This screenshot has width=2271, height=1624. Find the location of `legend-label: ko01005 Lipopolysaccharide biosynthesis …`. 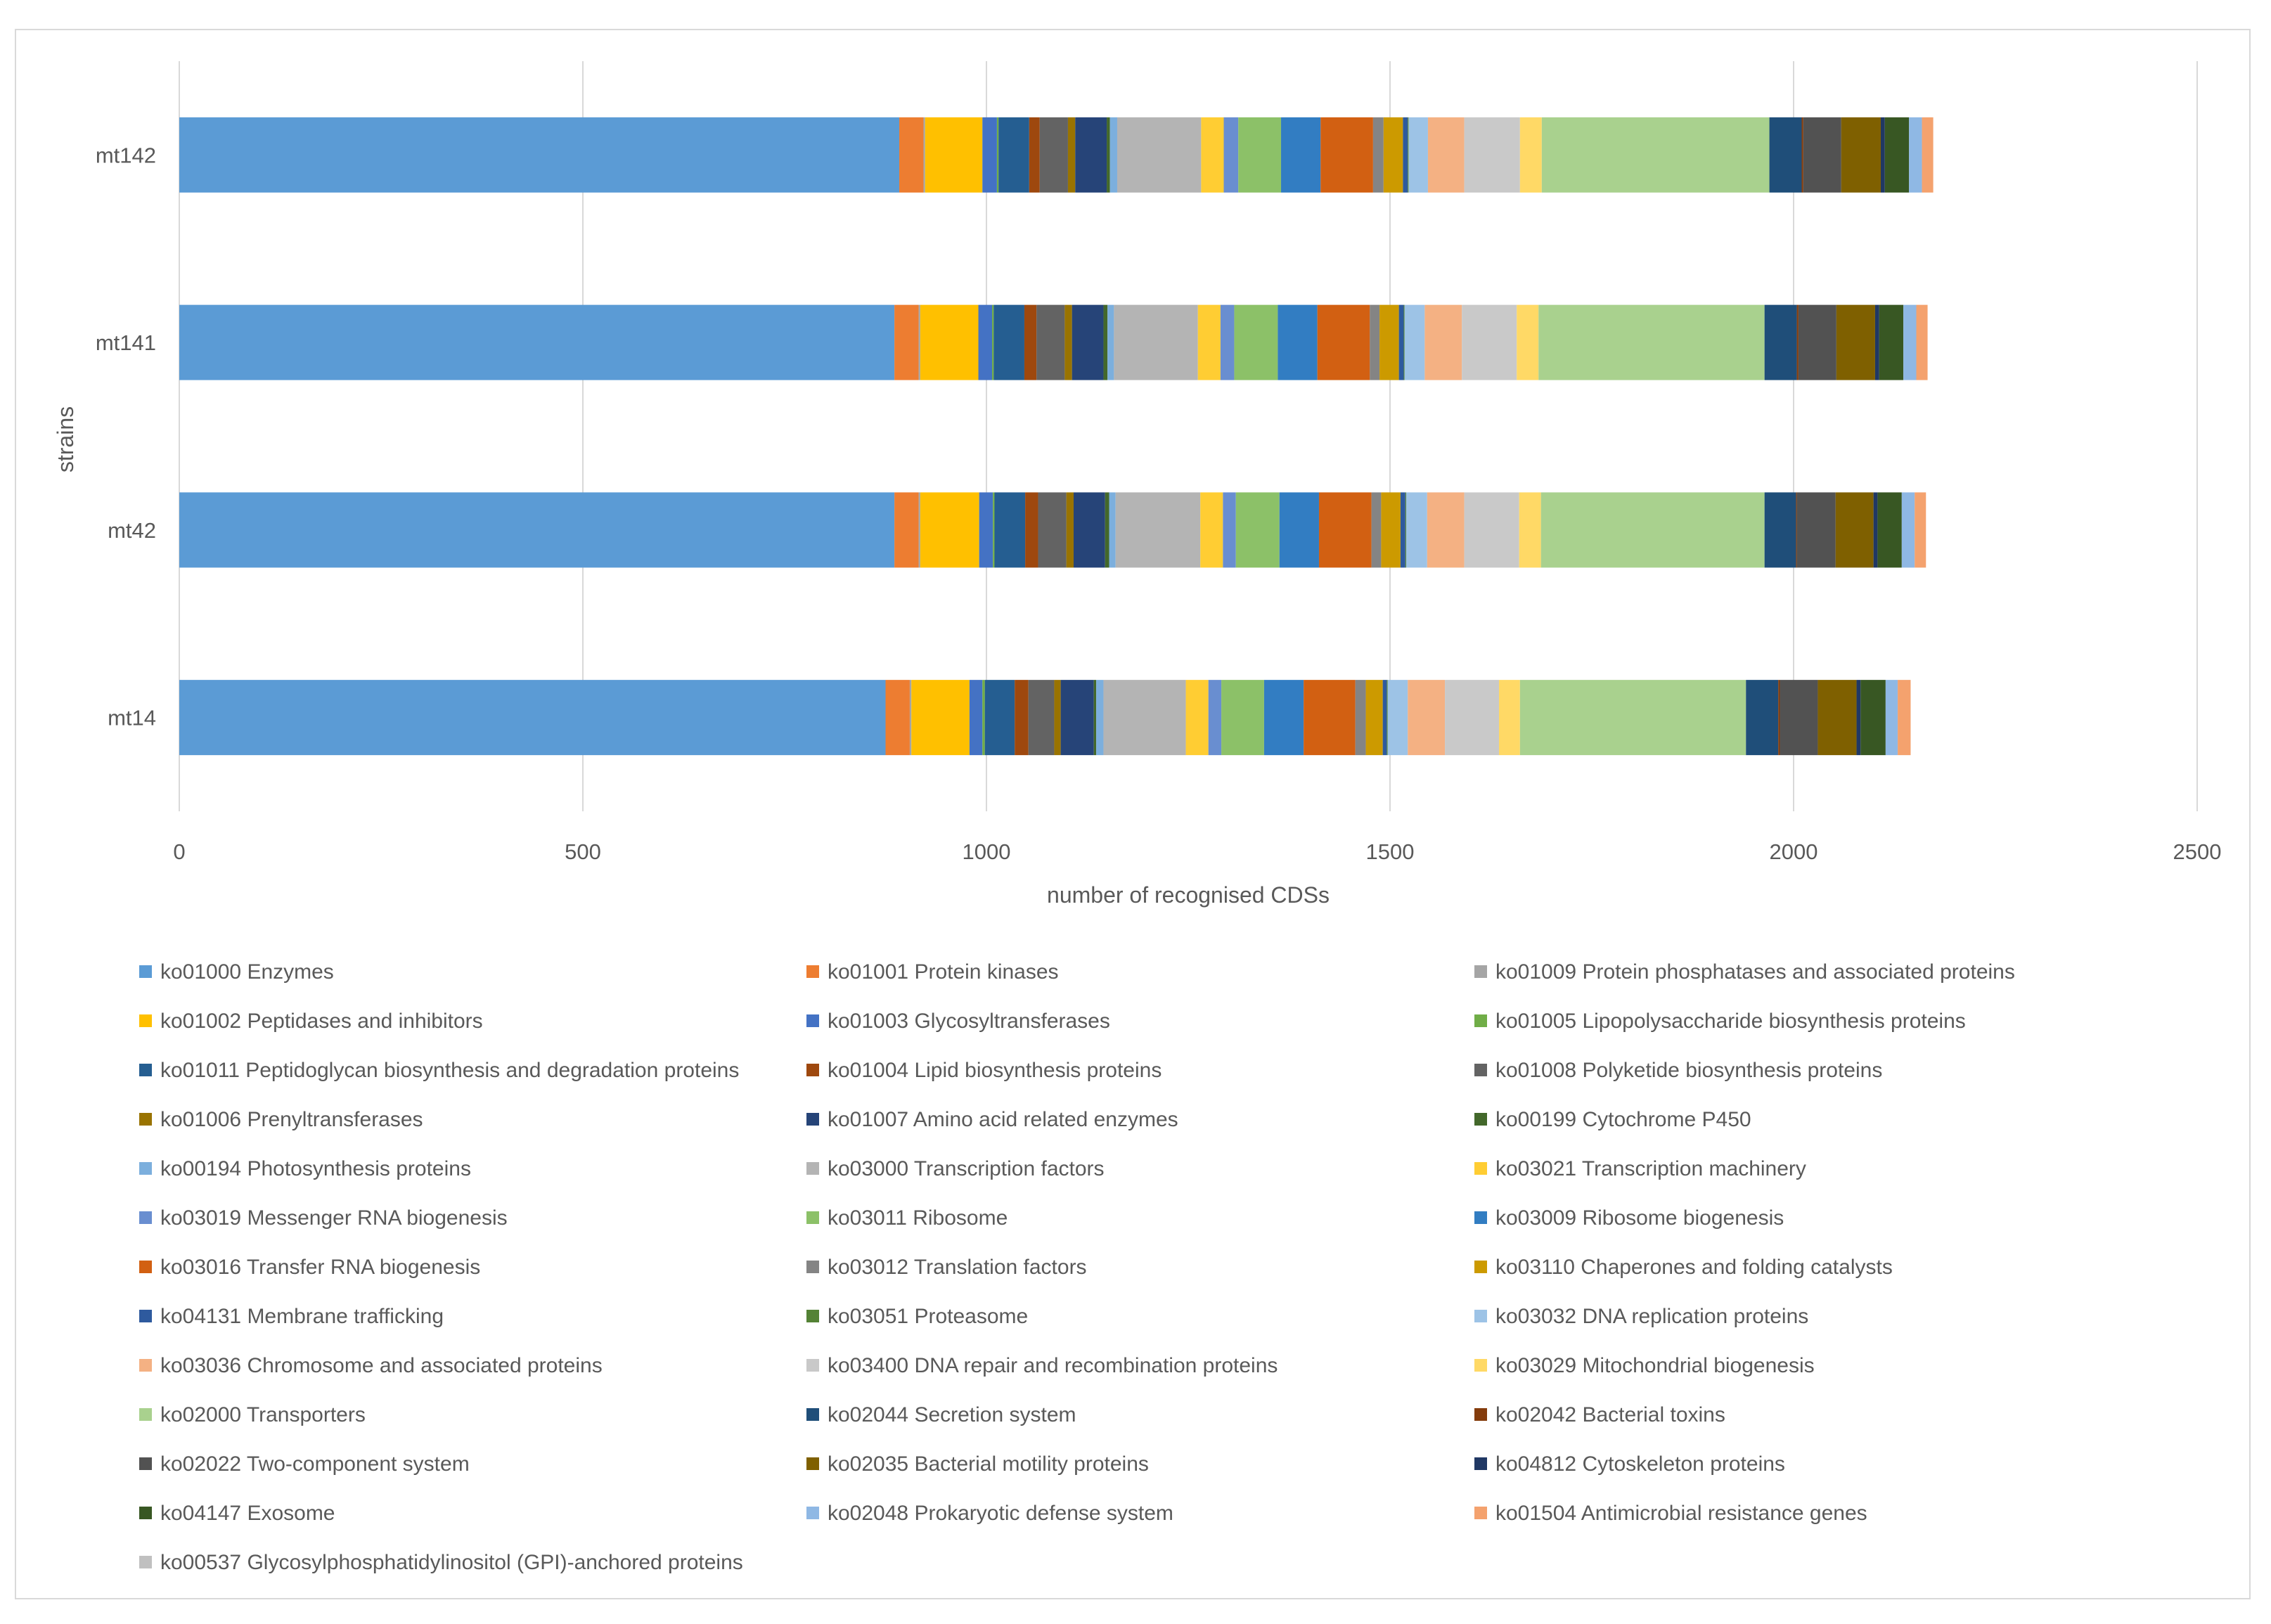

legend-label: ko01005 Lipopolysaccharide biosynthesis … is located at coordinates (1730, 1021).